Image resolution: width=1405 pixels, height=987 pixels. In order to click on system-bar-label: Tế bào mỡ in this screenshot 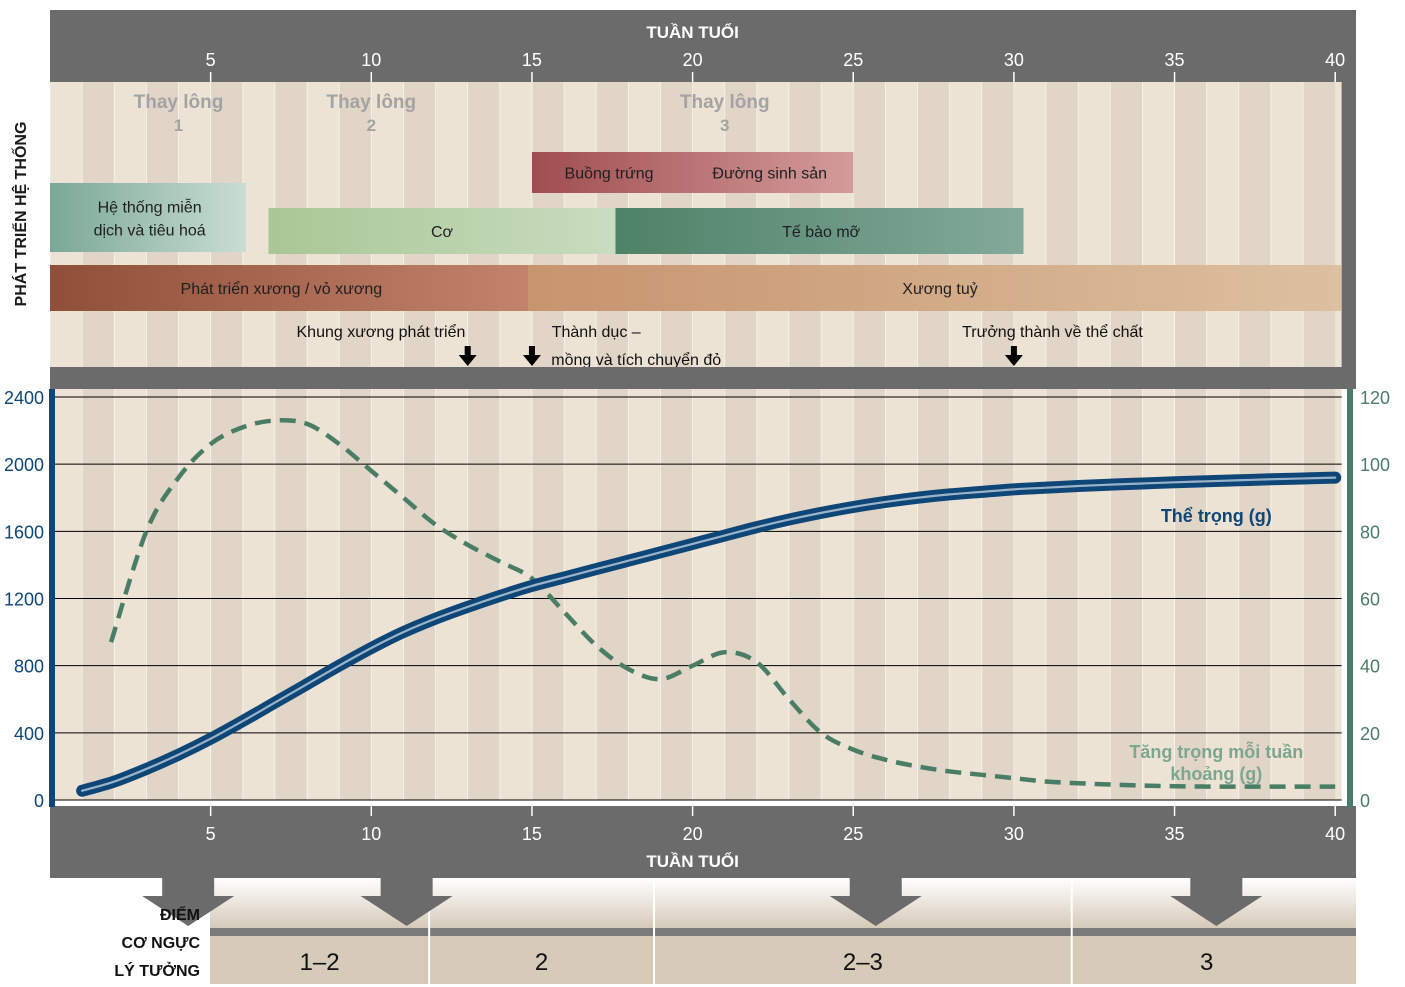, I will do `click(821, 232)`.